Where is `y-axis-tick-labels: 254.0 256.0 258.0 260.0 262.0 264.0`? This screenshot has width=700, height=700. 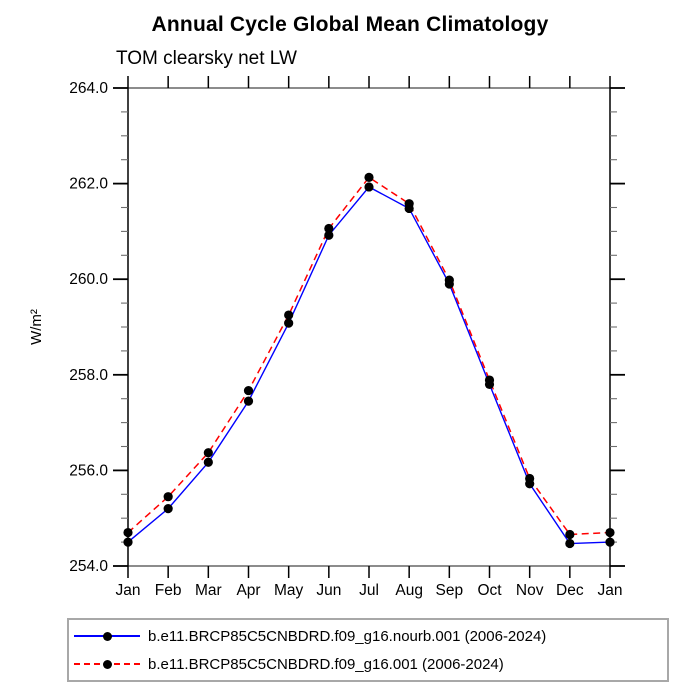
y-axis-tick-labels: 254.0 256.0 258.0 260.0 262.0 264.0 is located at coordinates (88, 327).